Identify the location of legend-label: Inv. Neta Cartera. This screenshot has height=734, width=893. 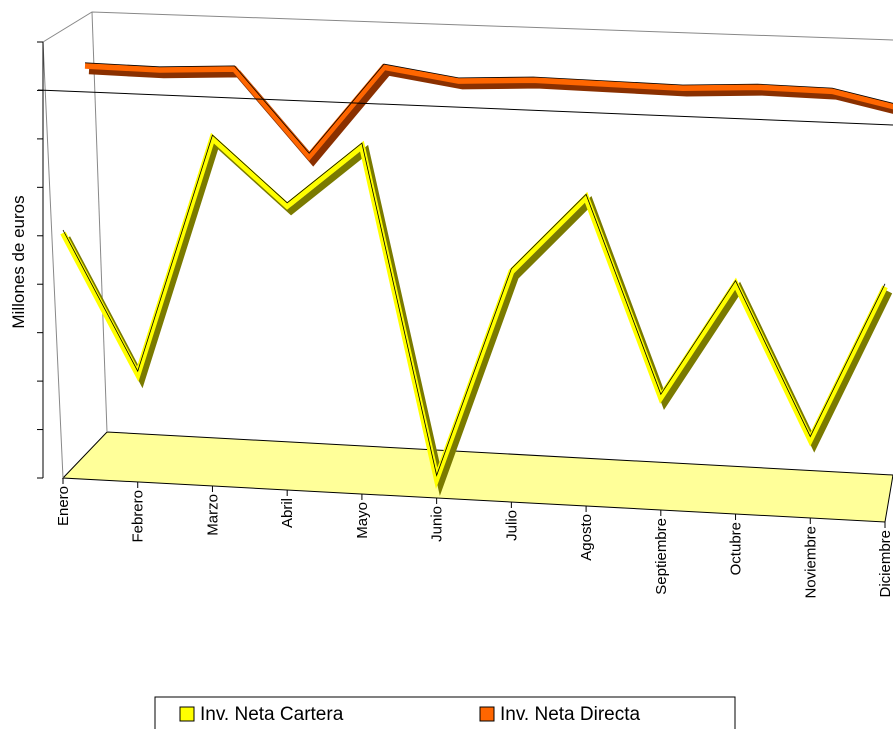
(272, 714).